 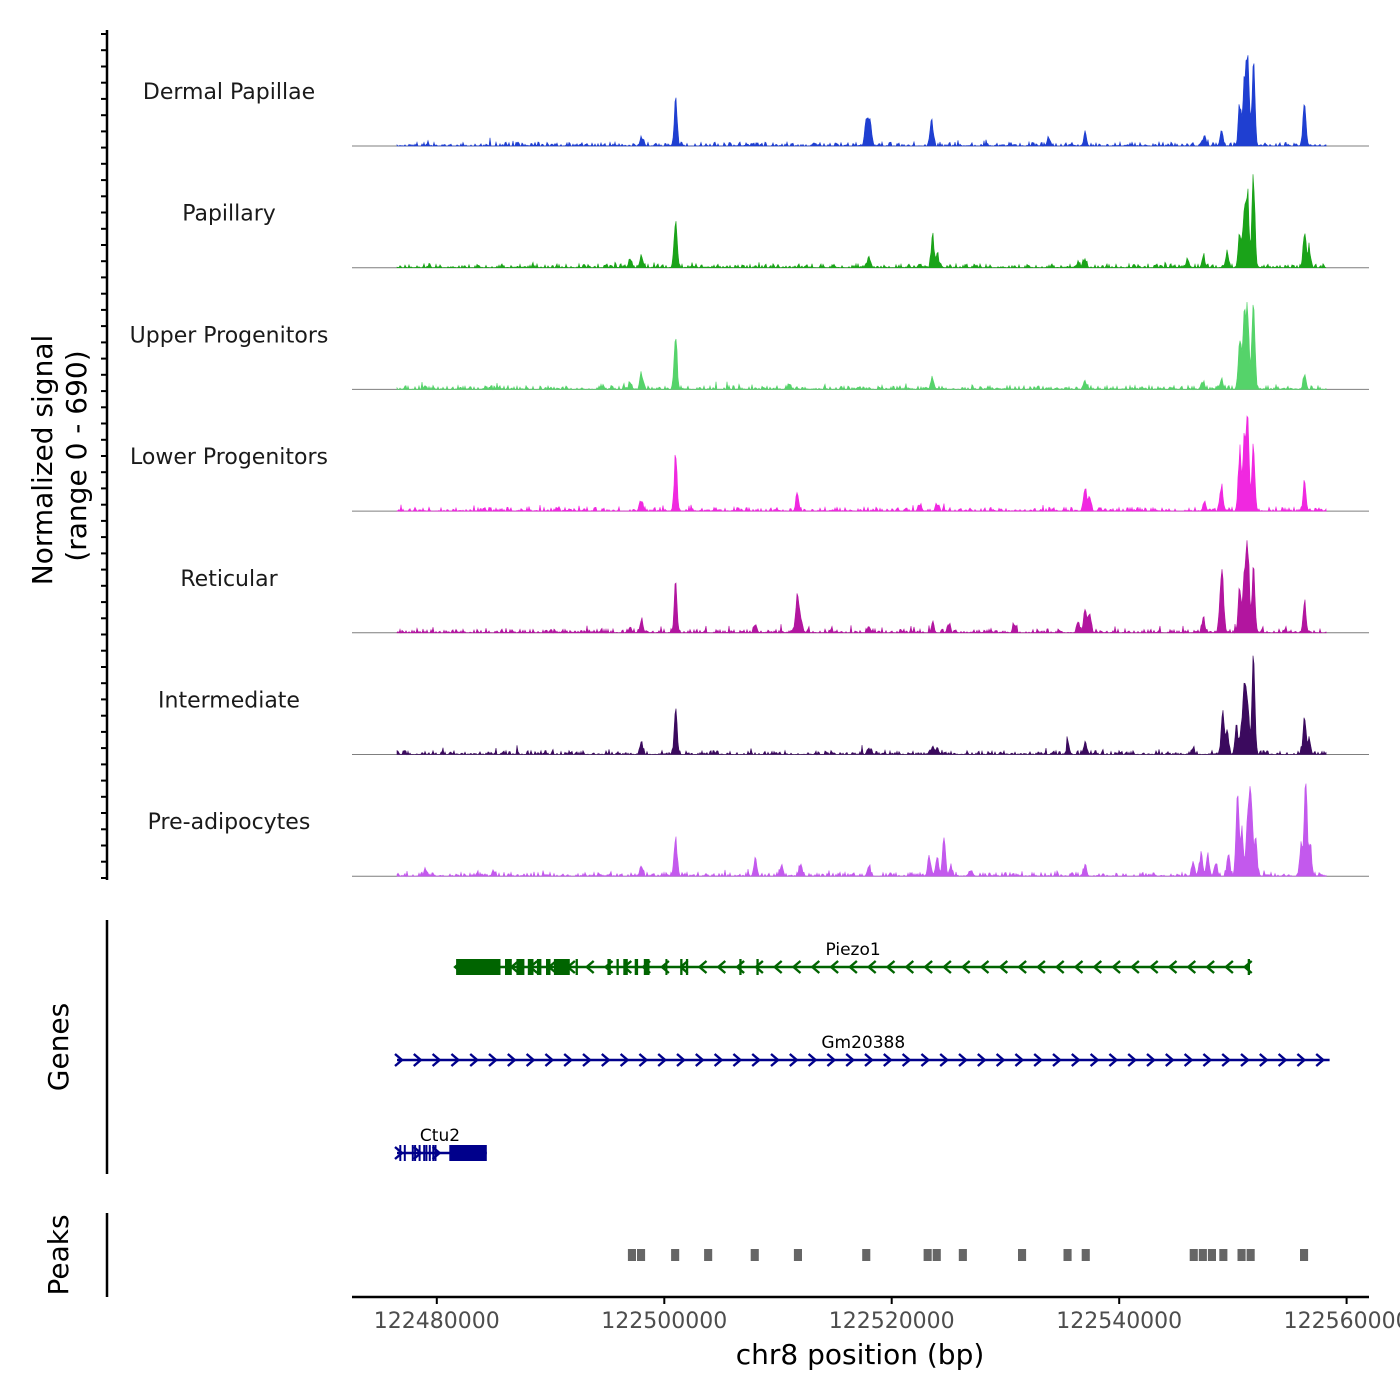 I want to click on track-label: Pre-adipocytes, so click(x=229, y=822).